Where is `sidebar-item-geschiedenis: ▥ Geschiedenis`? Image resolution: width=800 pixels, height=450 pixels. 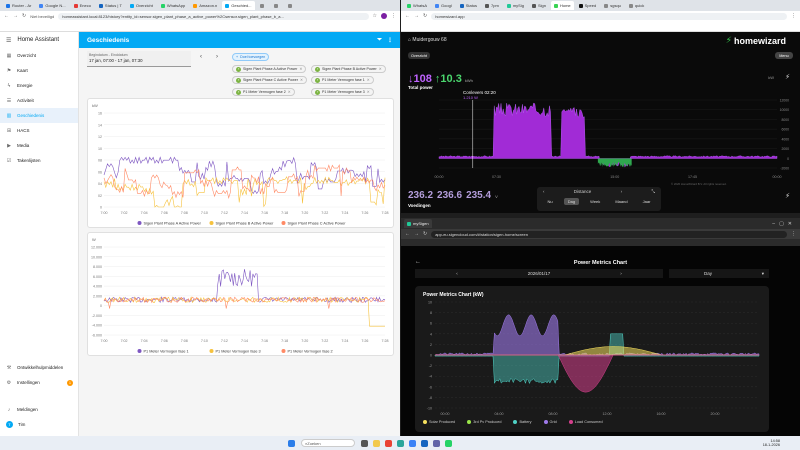 sidebar-item-geschiedenis: ▥ Geschiedenis is located at coordinates (39, 115).